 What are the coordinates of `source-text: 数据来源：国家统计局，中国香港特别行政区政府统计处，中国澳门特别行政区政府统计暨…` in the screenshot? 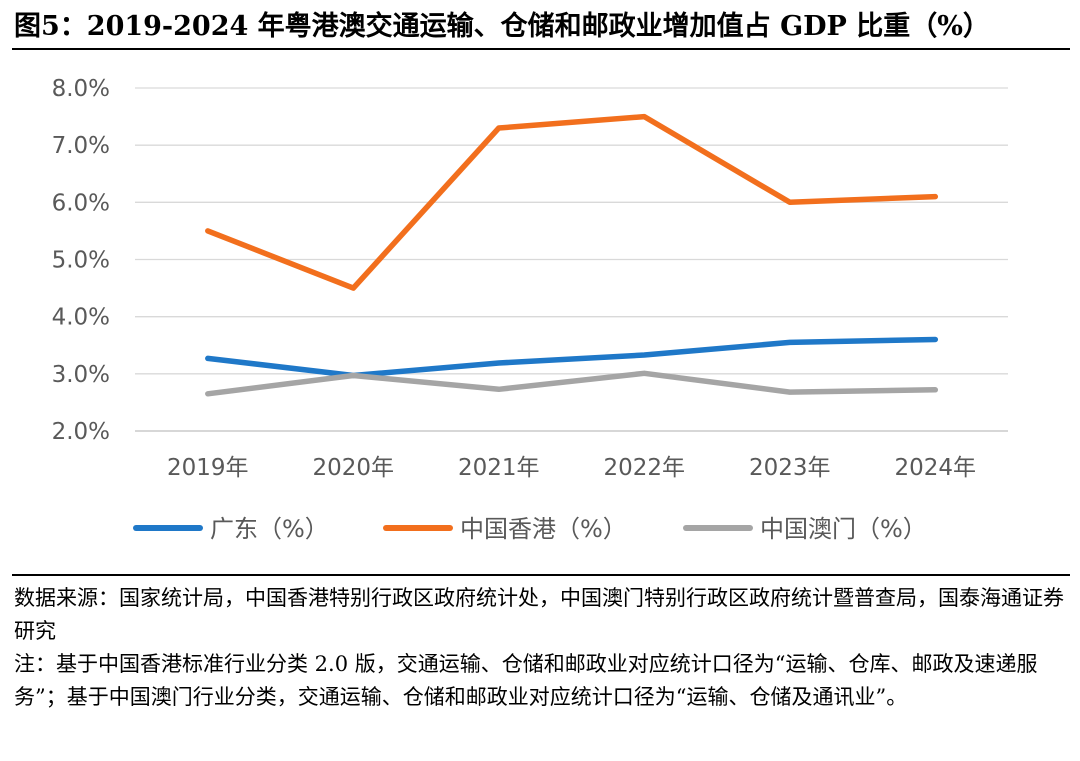 It's located at (539, 614).